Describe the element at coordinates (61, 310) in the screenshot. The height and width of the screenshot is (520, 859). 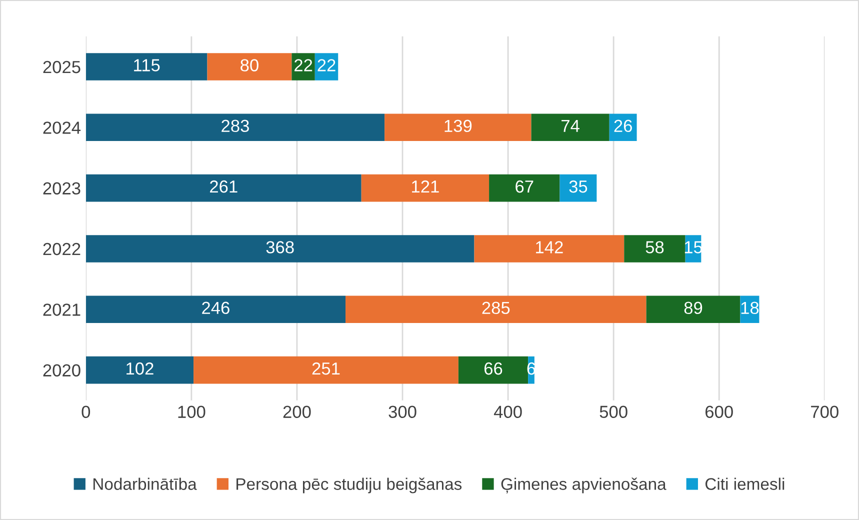
I see `y-tick-label: 2021` at that location.